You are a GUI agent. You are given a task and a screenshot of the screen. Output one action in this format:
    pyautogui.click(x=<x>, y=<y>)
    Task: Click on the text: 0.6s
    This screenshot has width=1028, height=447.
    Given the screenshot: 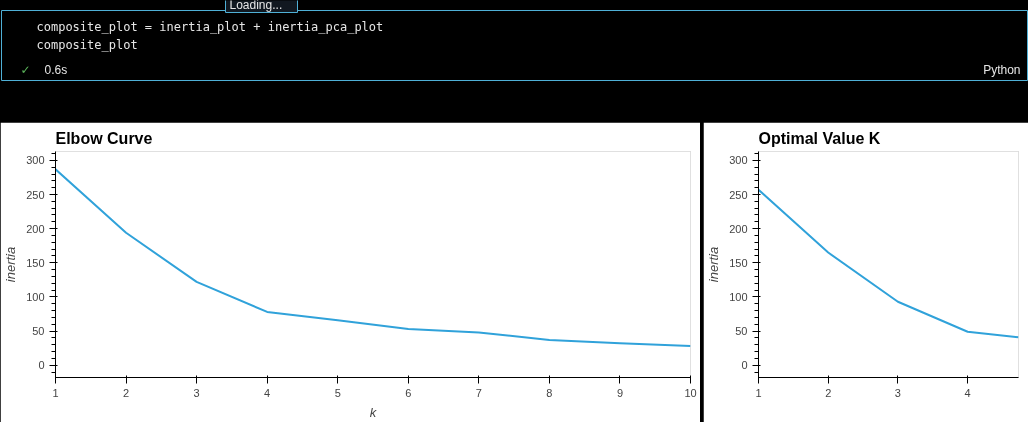 What is the action you would take?
    pyautogui.click(x=56, y=69)
    